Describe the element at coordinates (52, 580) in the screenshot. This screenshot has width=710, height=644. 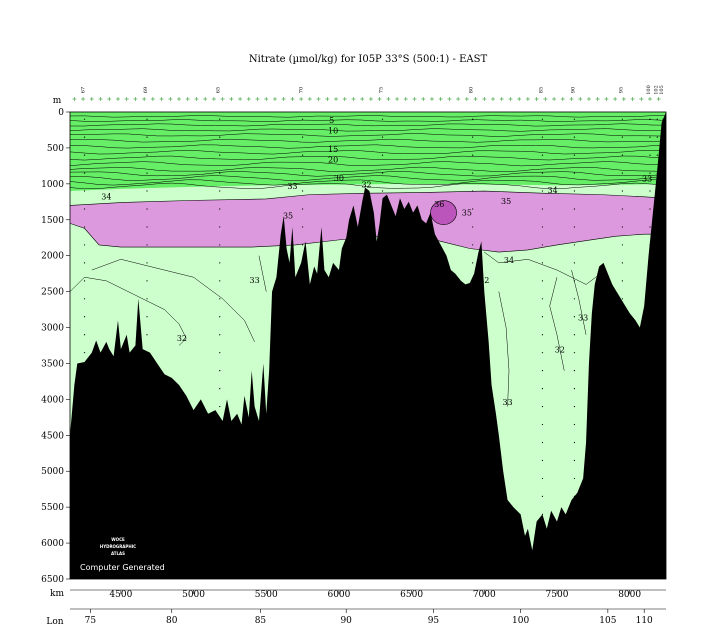
I see `y-tick-label: 6500` at that location.